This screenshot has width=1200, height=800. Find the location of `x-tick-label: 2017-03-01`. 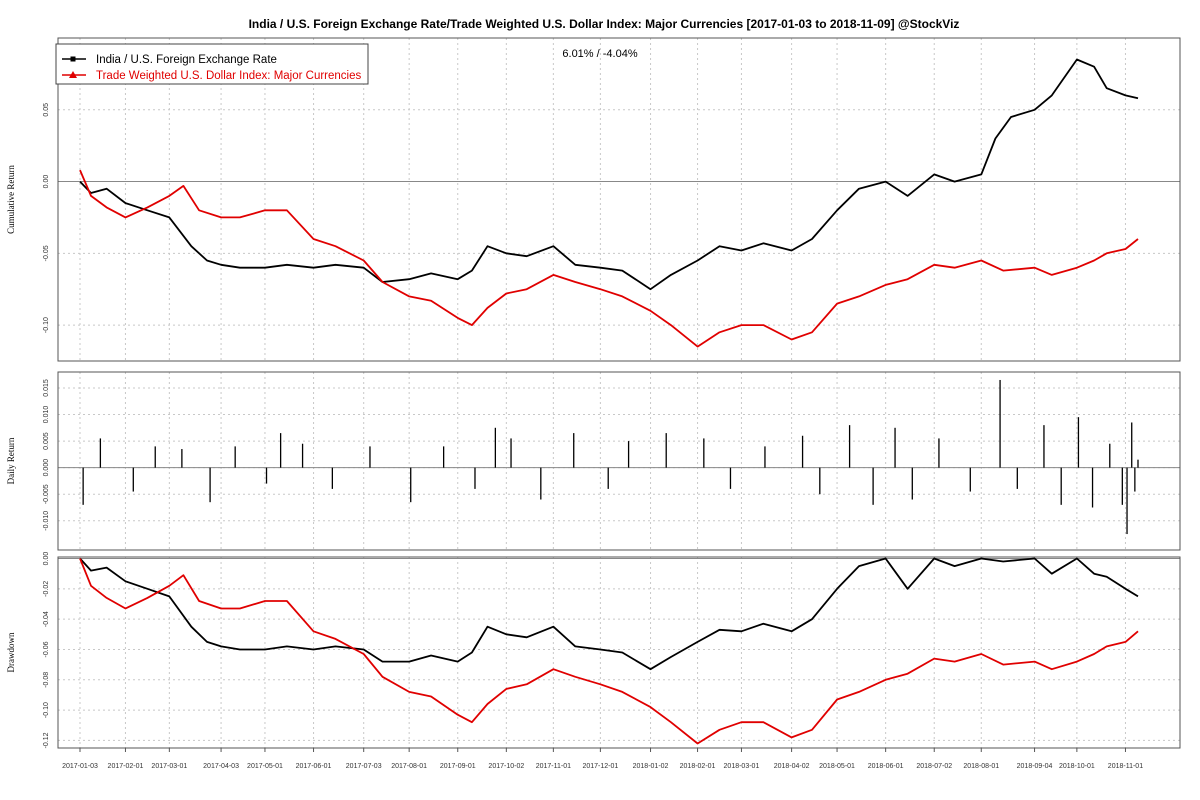

x-tick-label: 2017-03-01 is located at coordinates (169, 766).